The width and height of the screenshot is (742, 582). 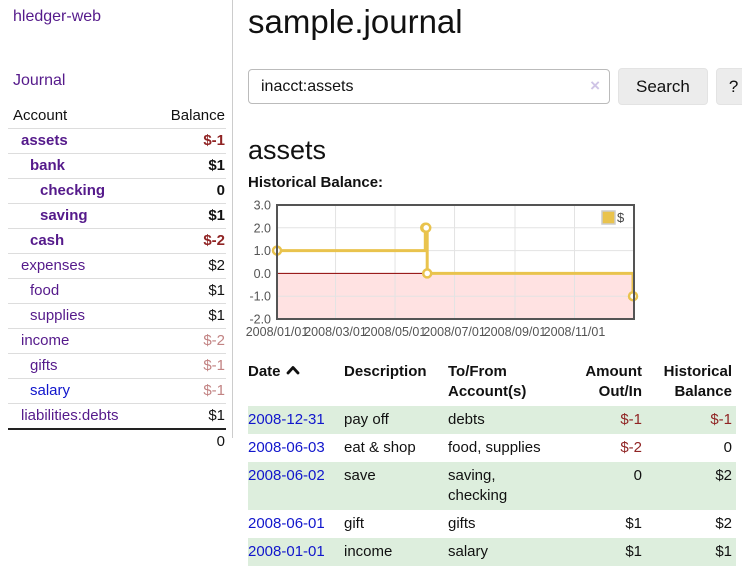 What do you see at coordinates (53, 265) in the screenshot?
I see `account-link-expenses: expenses` at bounding box center [53, 265].